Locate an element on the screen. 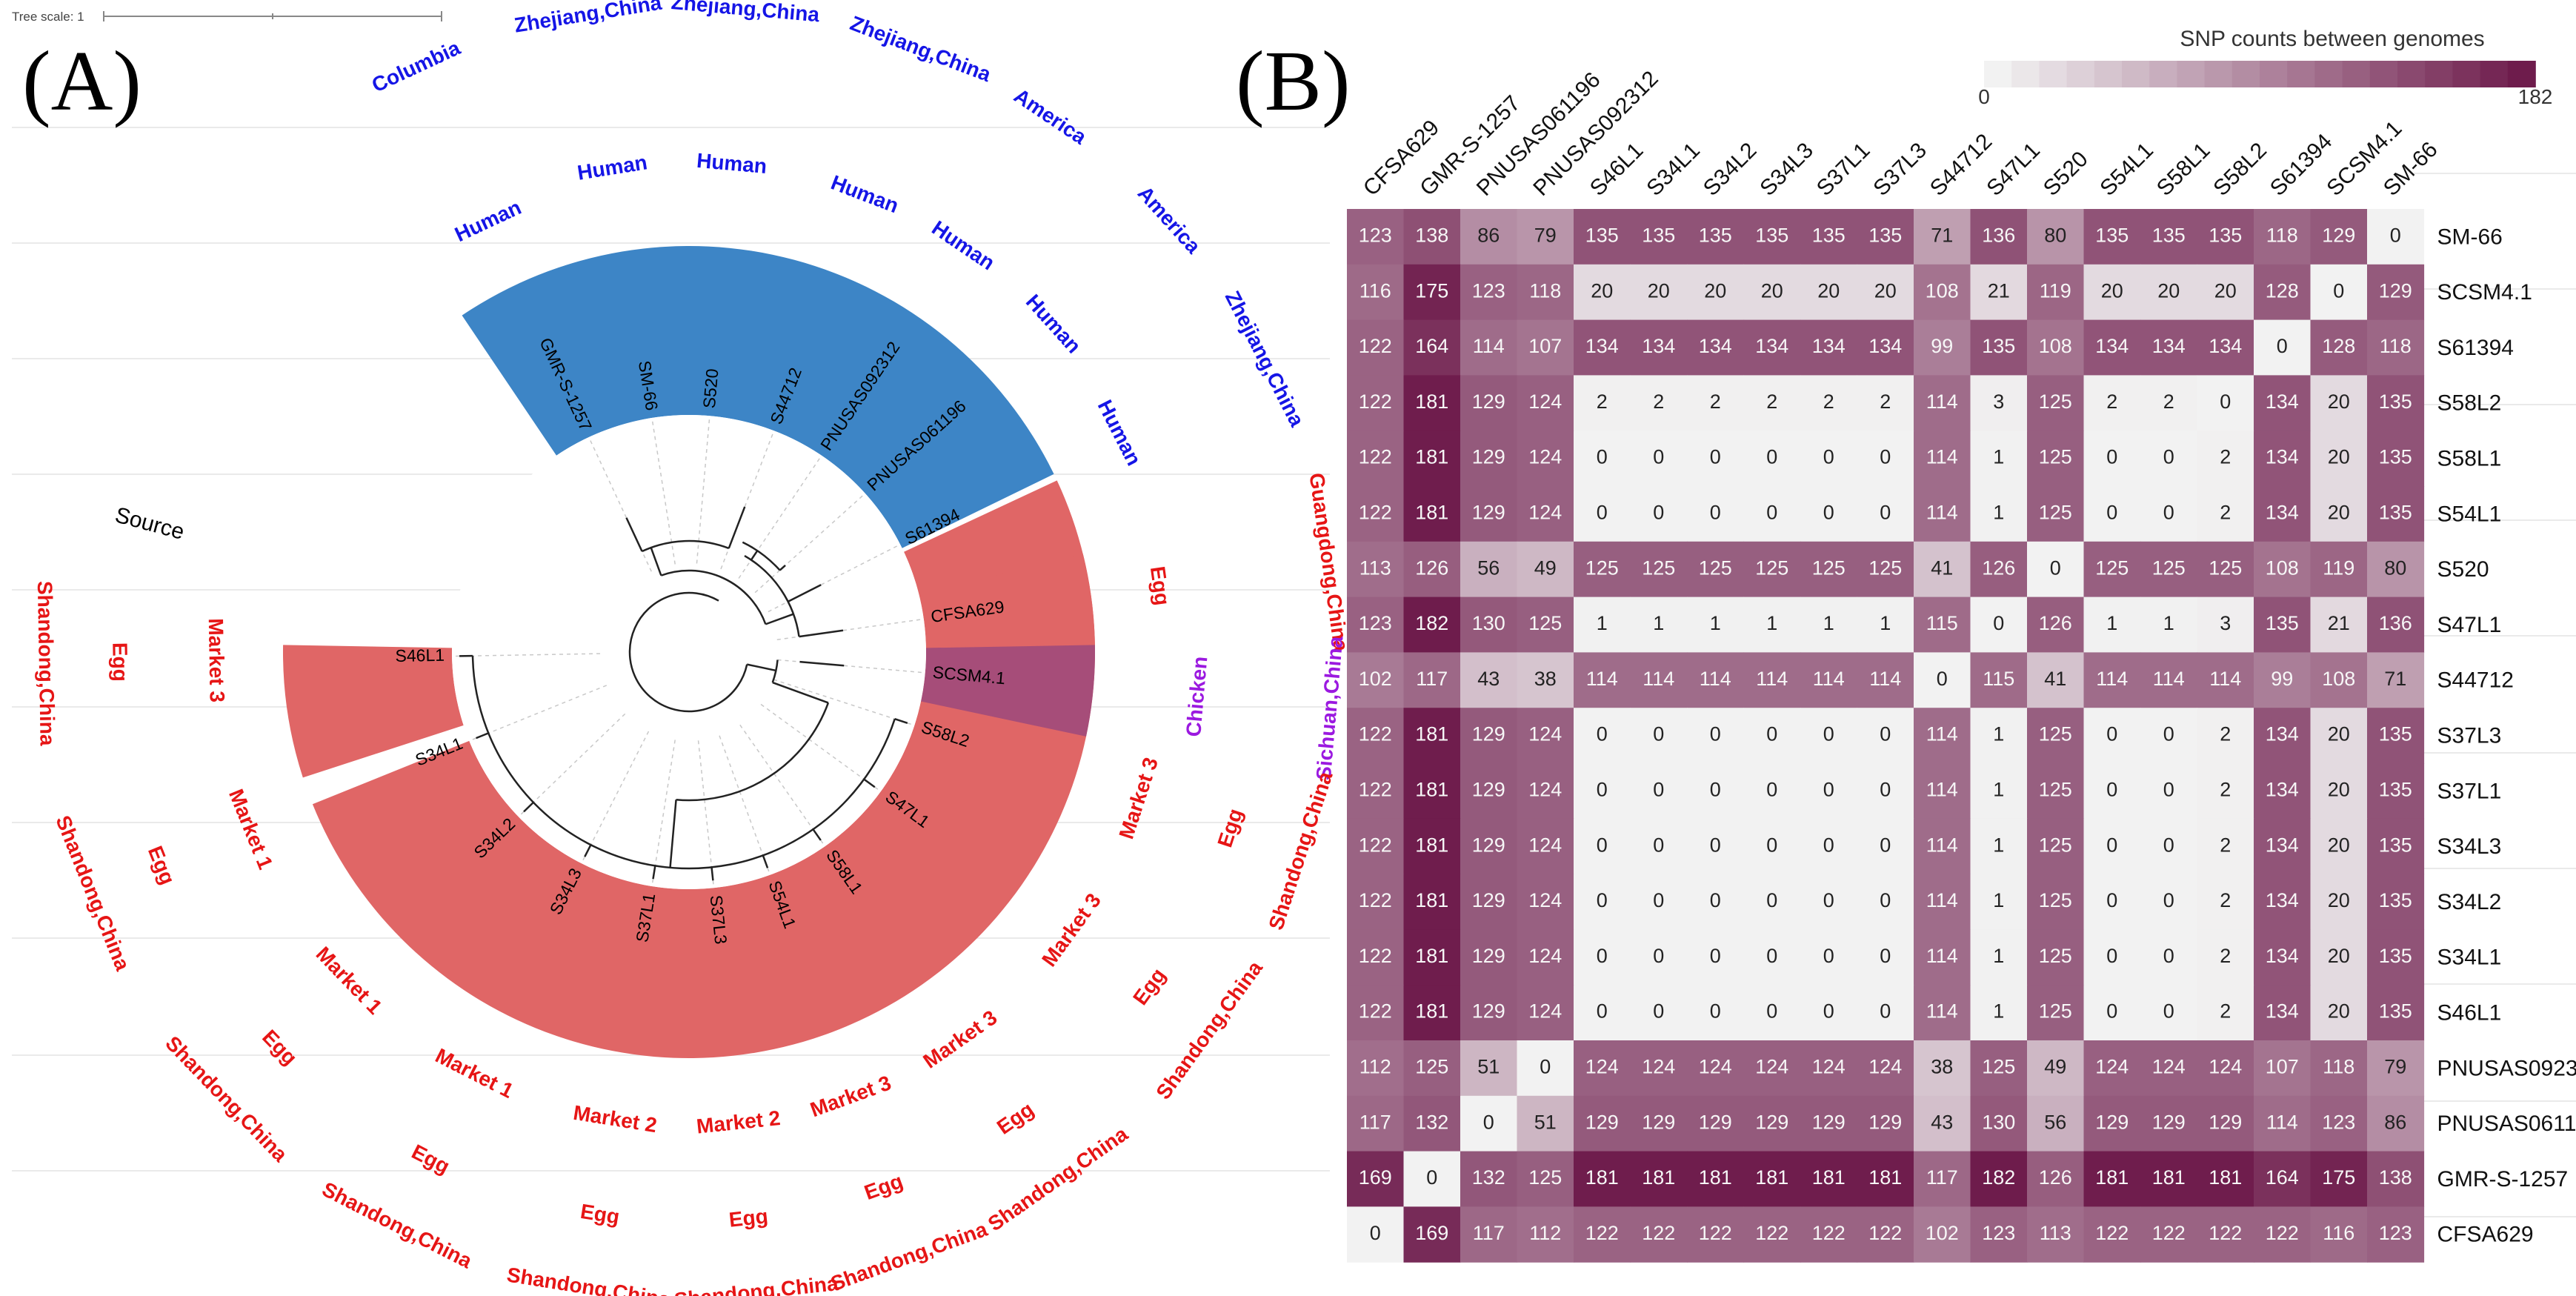 The width and height of the screenshot is (2576, 1296). heatmap-value: 138 is located at coordinates (1431, 236).